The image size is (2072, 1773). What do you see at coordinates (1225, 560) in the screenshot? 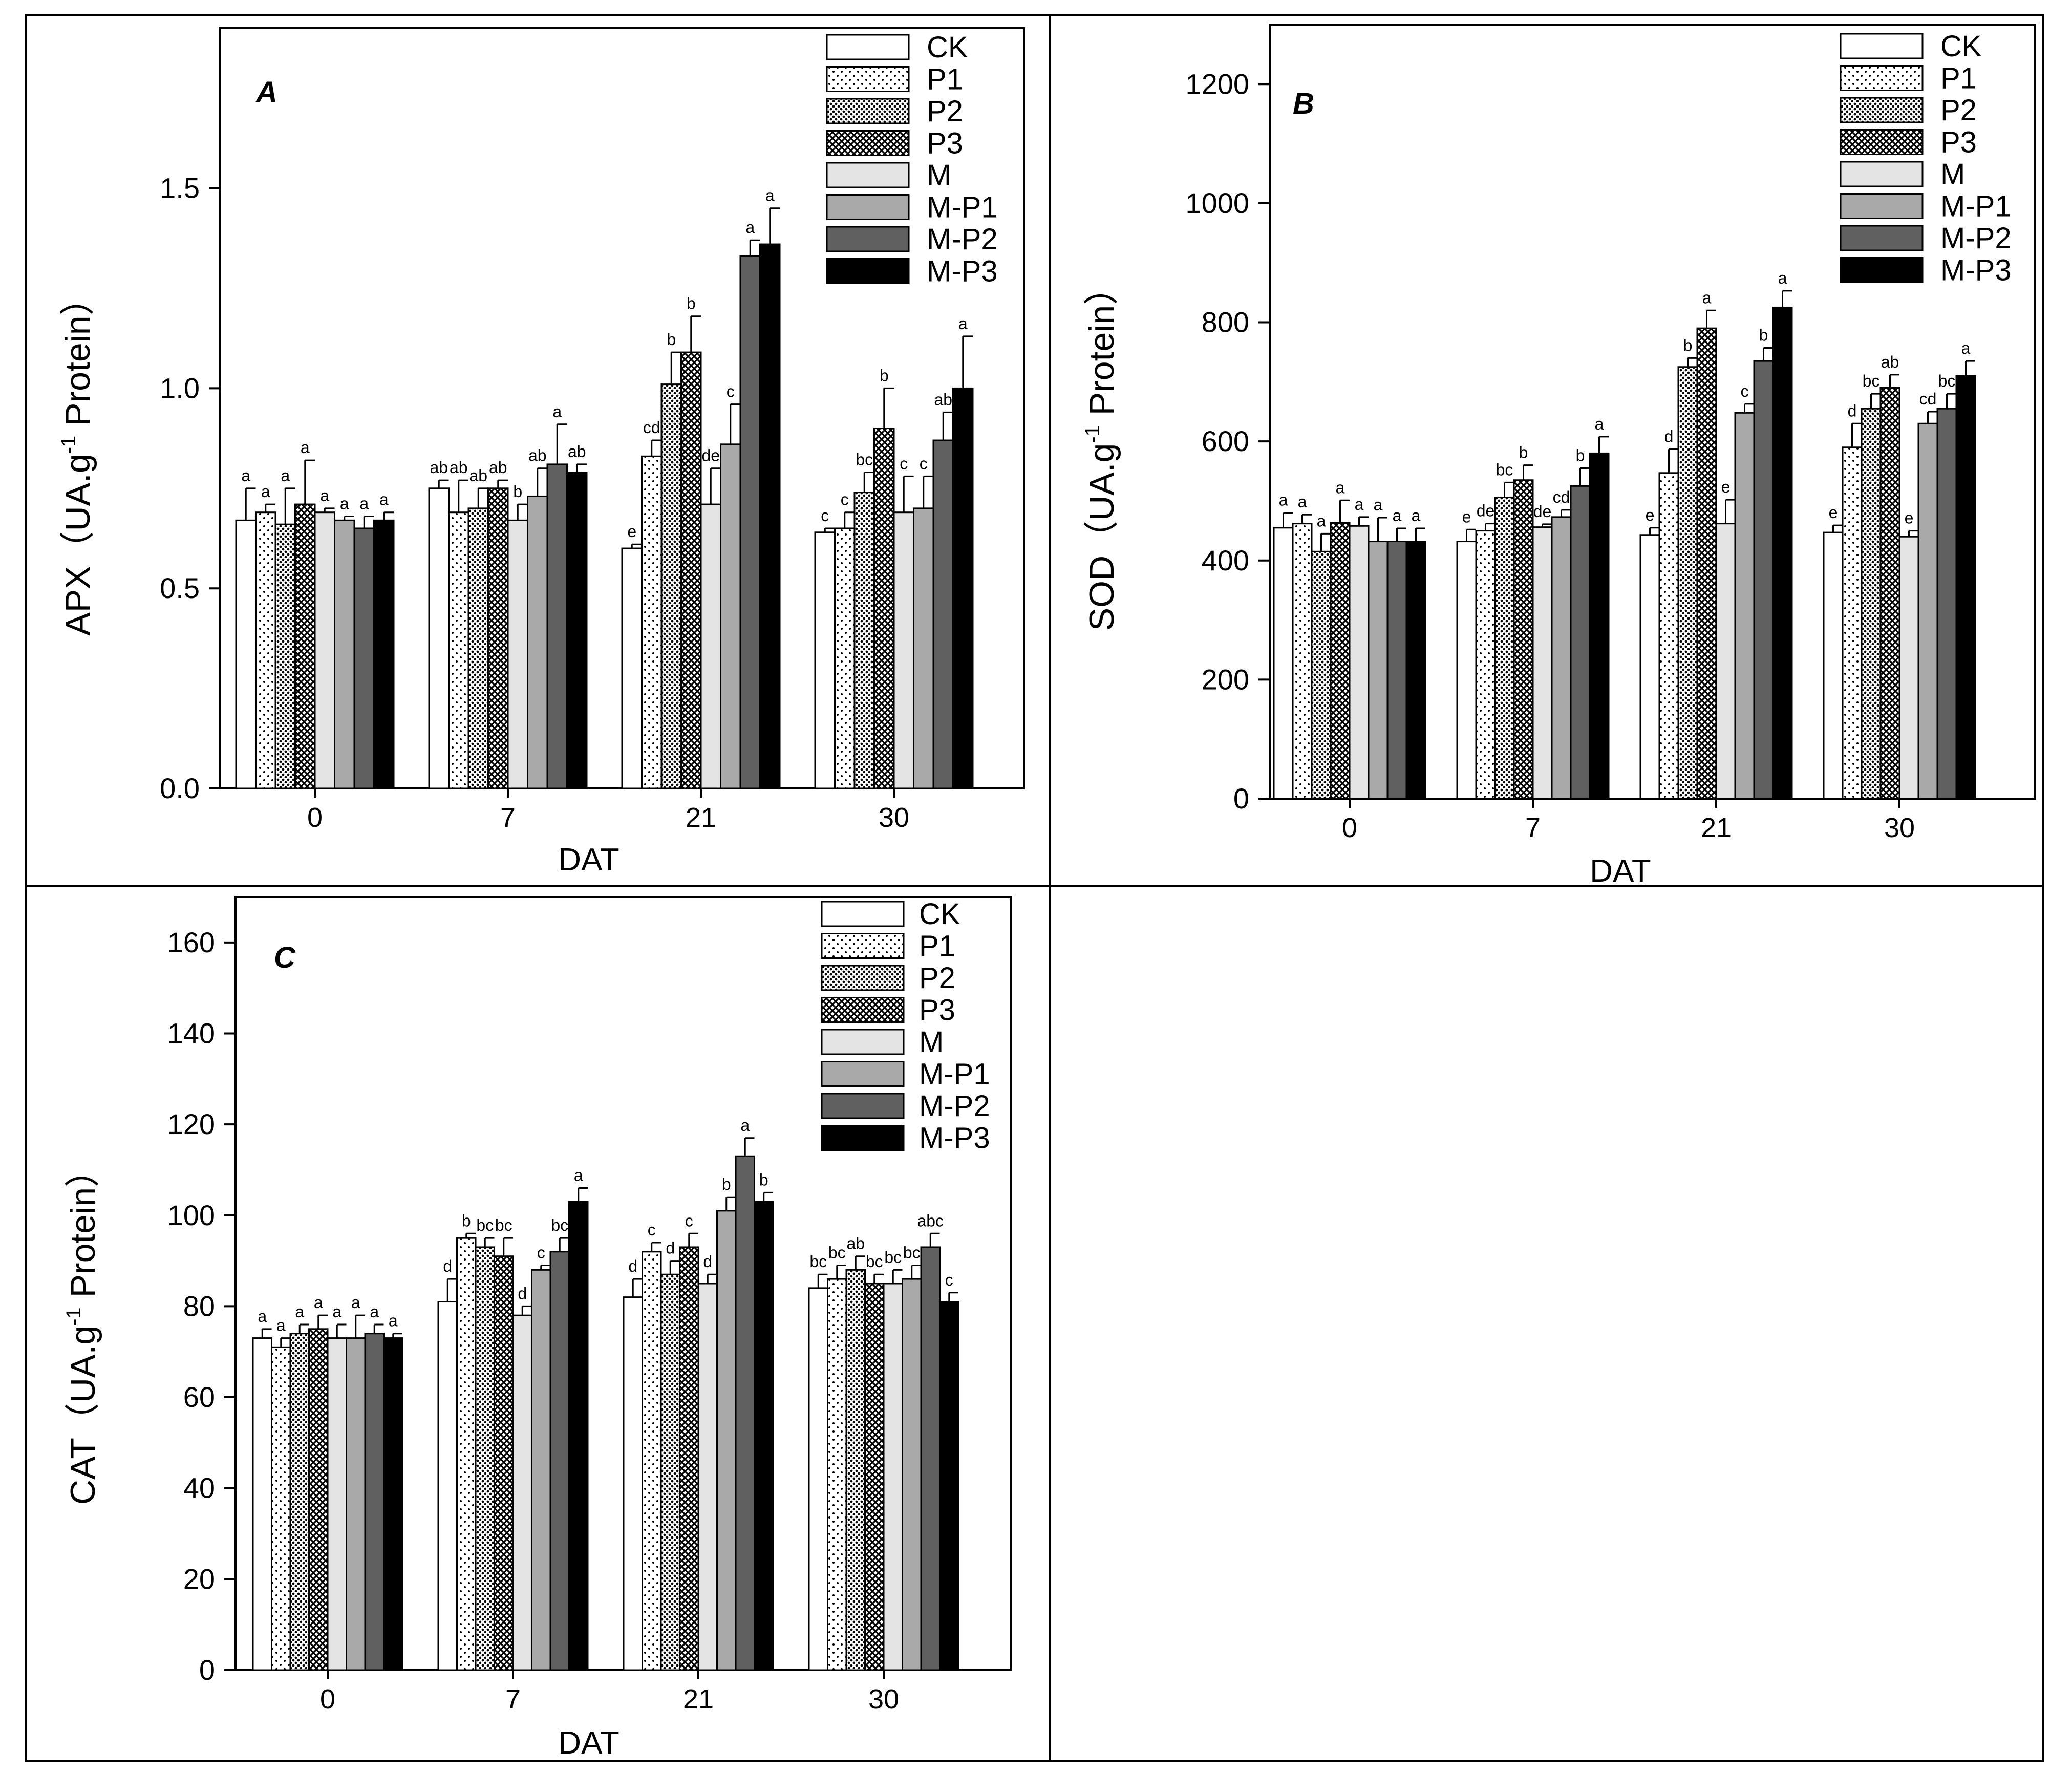
I see `y-tick-label: 400` at bounding box center [1225, 560].